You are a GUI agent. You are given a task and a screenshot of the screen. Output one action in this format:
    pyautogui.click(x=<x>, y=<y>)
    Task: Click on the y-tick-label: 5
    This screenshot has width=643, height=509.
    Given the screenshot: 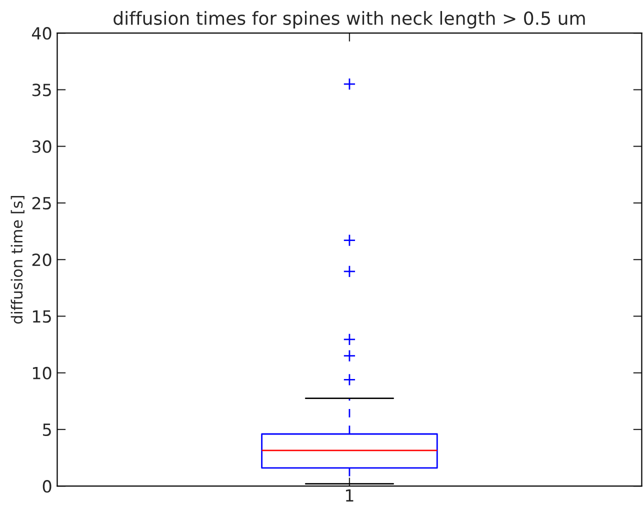 What is the action you would take?
    pyautogui.click(x=47, y=430)
    